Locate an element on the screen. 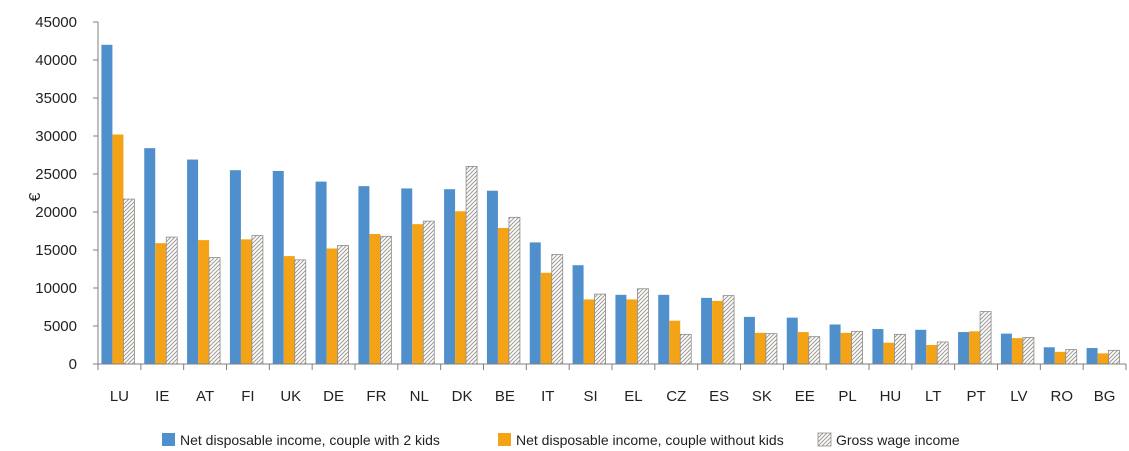 This screenshot has width=1129, height=451. y-tick-label: 15000 is located at coordinates (56, 250).